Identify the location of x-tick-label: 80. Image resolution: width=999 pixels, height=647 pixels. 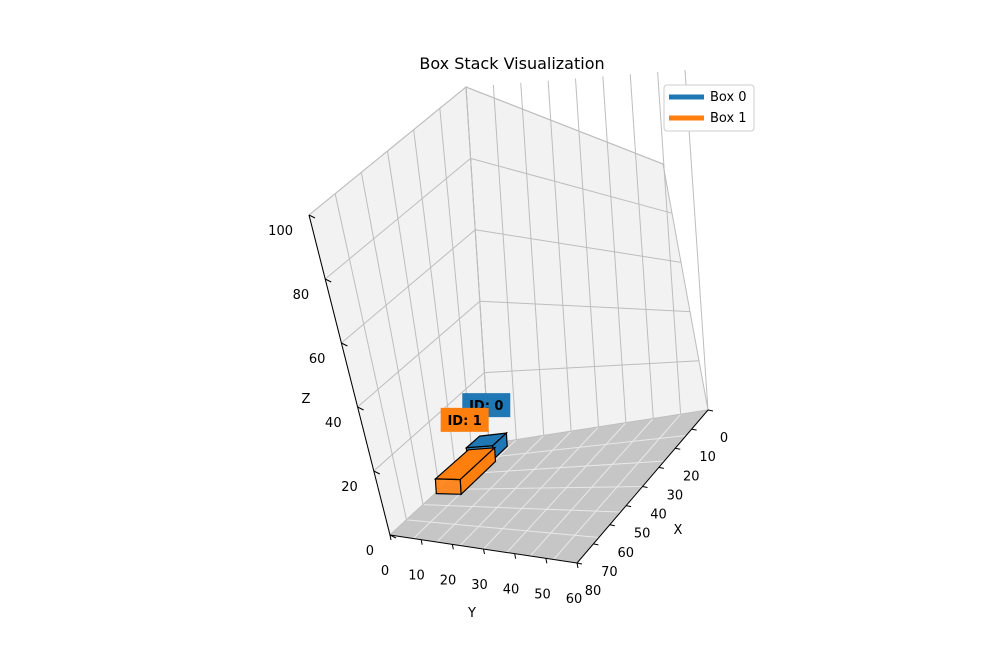
(593, 591).